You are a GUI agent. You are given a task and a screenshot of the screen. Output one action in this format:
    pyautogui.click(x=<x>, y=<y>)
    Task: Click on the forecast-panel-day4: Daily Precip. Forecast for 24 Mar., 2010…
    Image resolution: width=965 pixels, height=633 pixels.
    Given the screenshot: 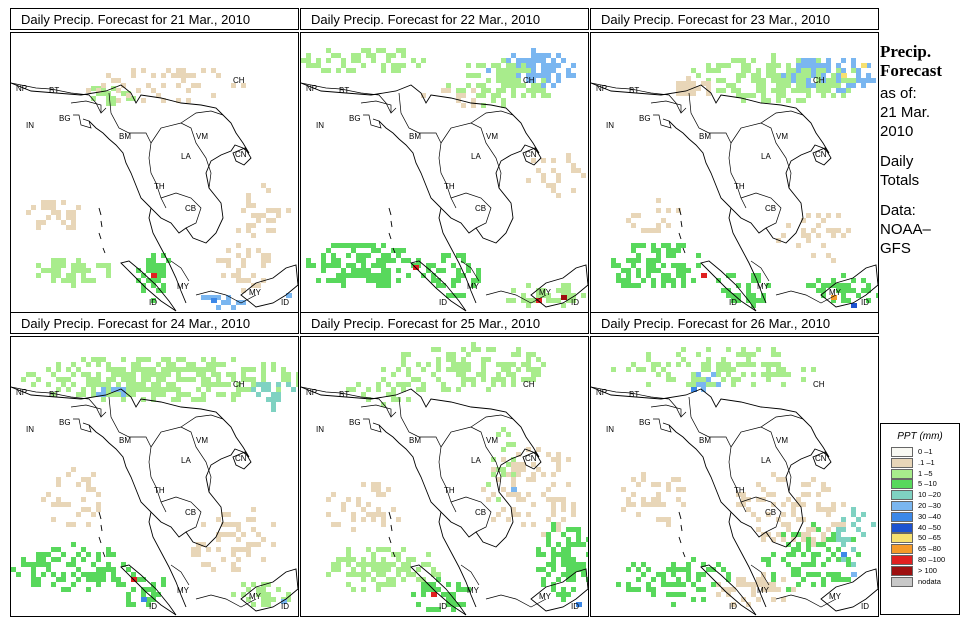 What is the action you would take?
    pyautogui.click(x=154, y=464)
    